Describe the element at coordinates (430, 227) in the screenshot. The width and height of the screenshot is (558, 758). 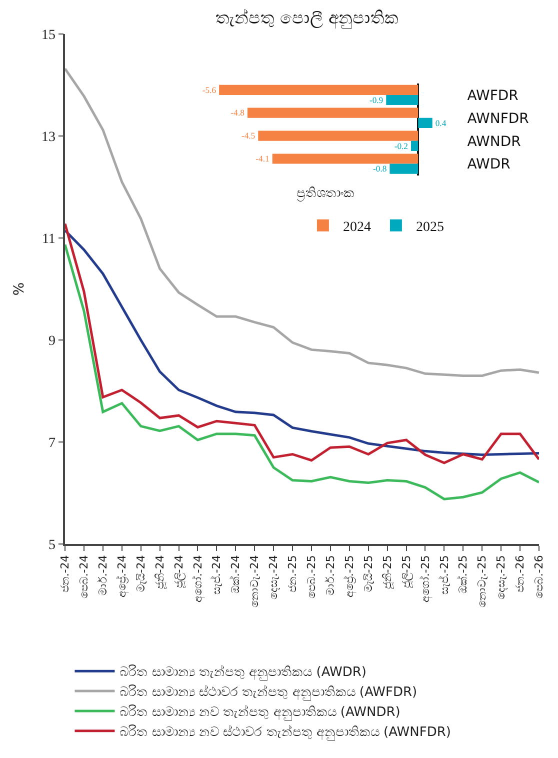
I see `legend-label: 2025` at that location.